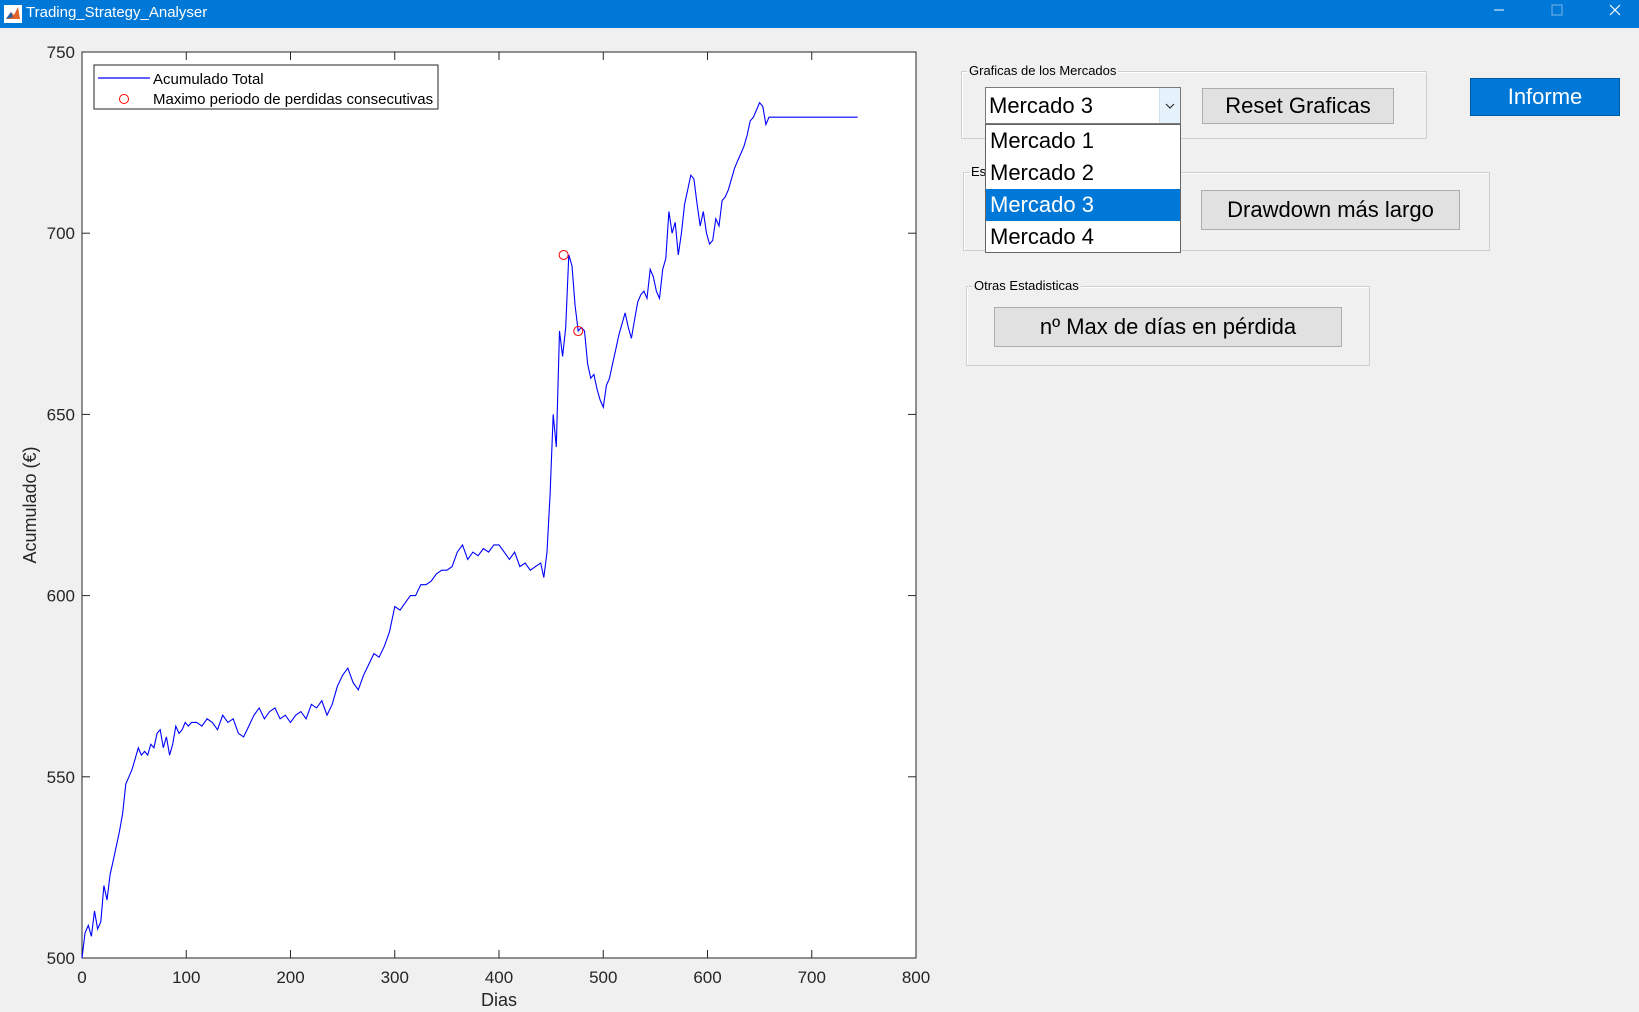  I want to click on close-icon, so click(1612, 14).